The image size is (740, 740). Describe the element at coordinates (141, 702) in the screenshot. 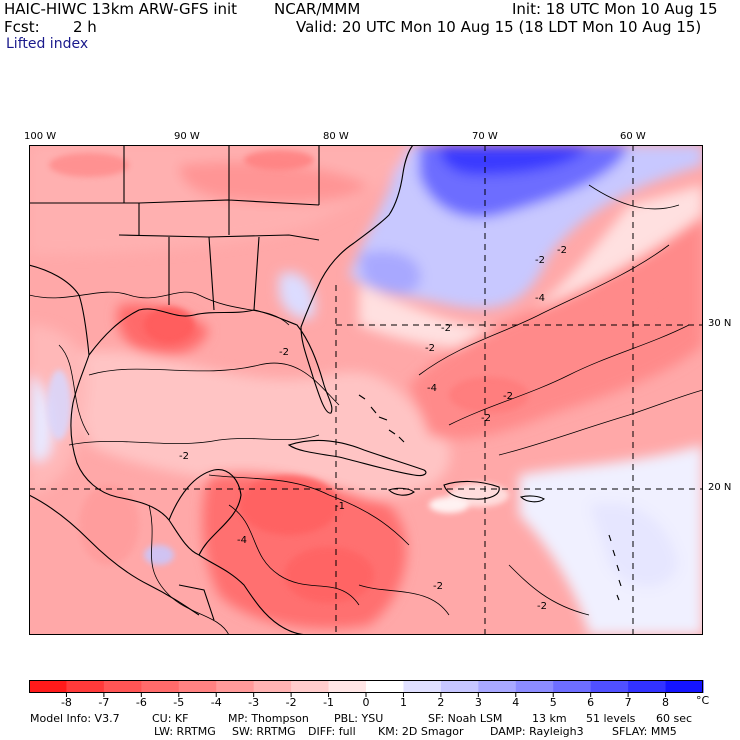

I see `colorbar-tick-label: -6` at that location.